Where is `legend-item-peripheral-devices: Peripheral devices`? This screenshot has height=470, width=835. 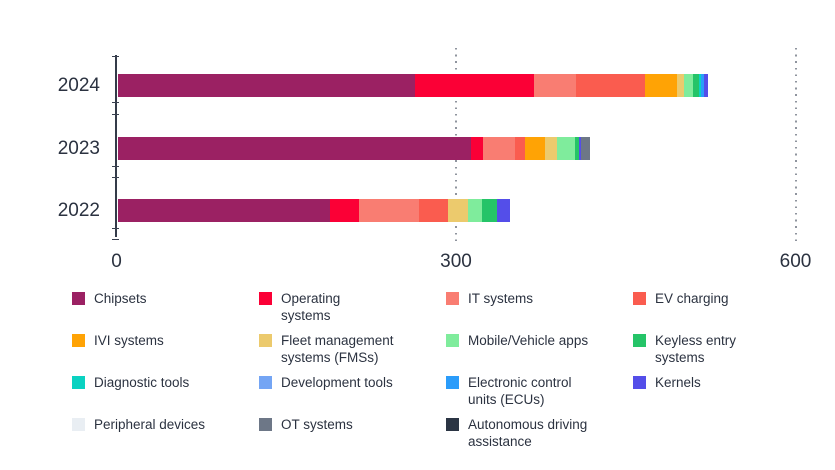 legend-item-peripheral-devices: Peripheral devices is located at coordinates (165, 437).